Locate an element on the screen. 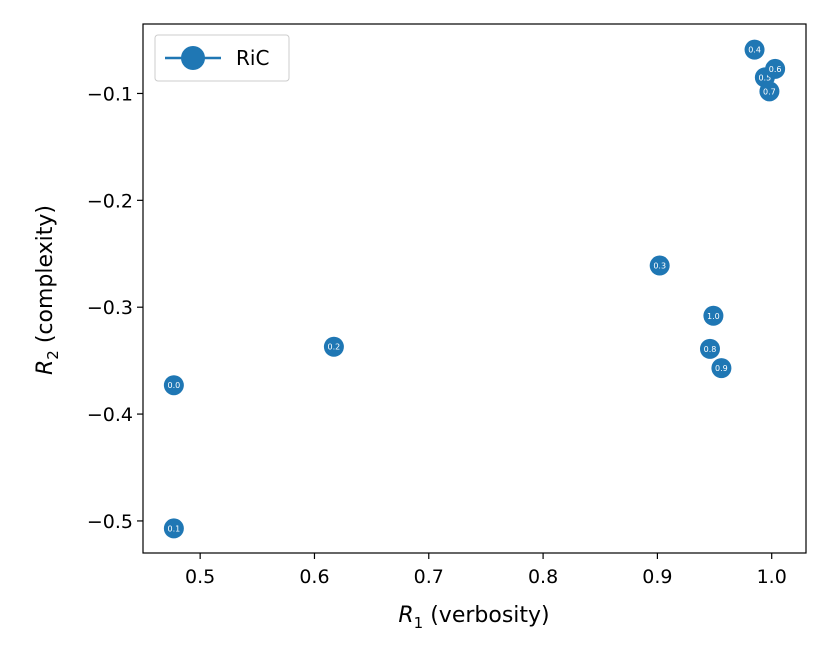  x-axis-label: R1 (verbosity) is located at coordinates (473, 617).